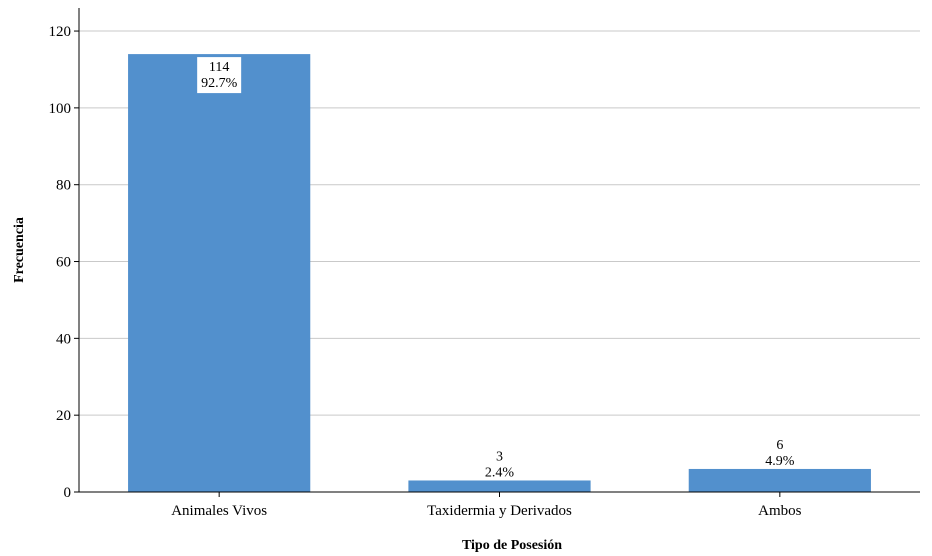  Describe the element at coordinates (219, 67) in the screenshot. I see `data-label-count: 114` at that location.